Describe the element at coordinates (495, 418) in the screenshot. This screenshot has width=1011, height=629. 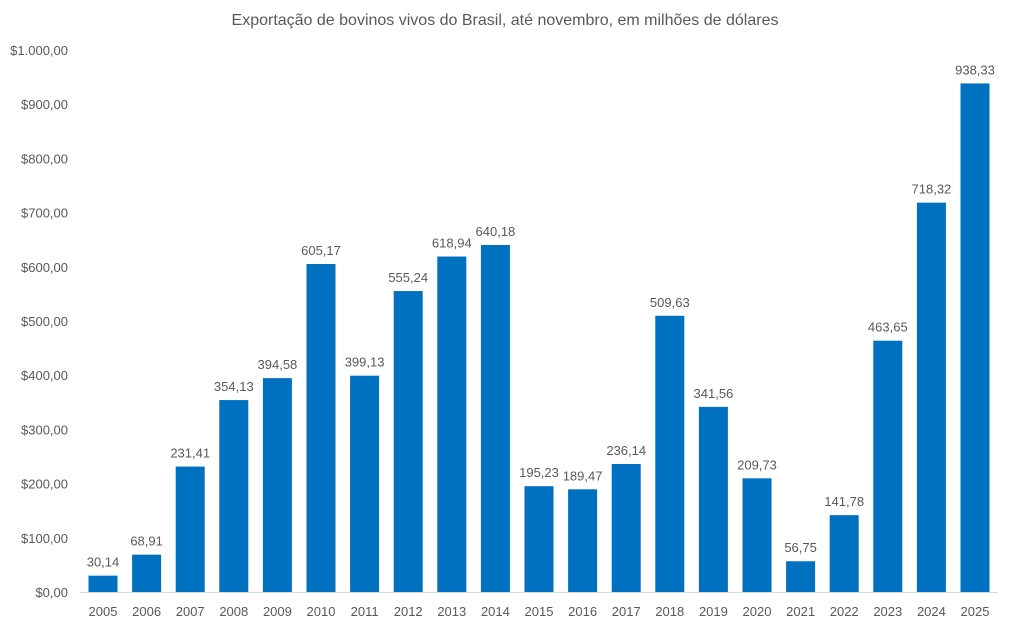
I see `bar-2014` at that location.